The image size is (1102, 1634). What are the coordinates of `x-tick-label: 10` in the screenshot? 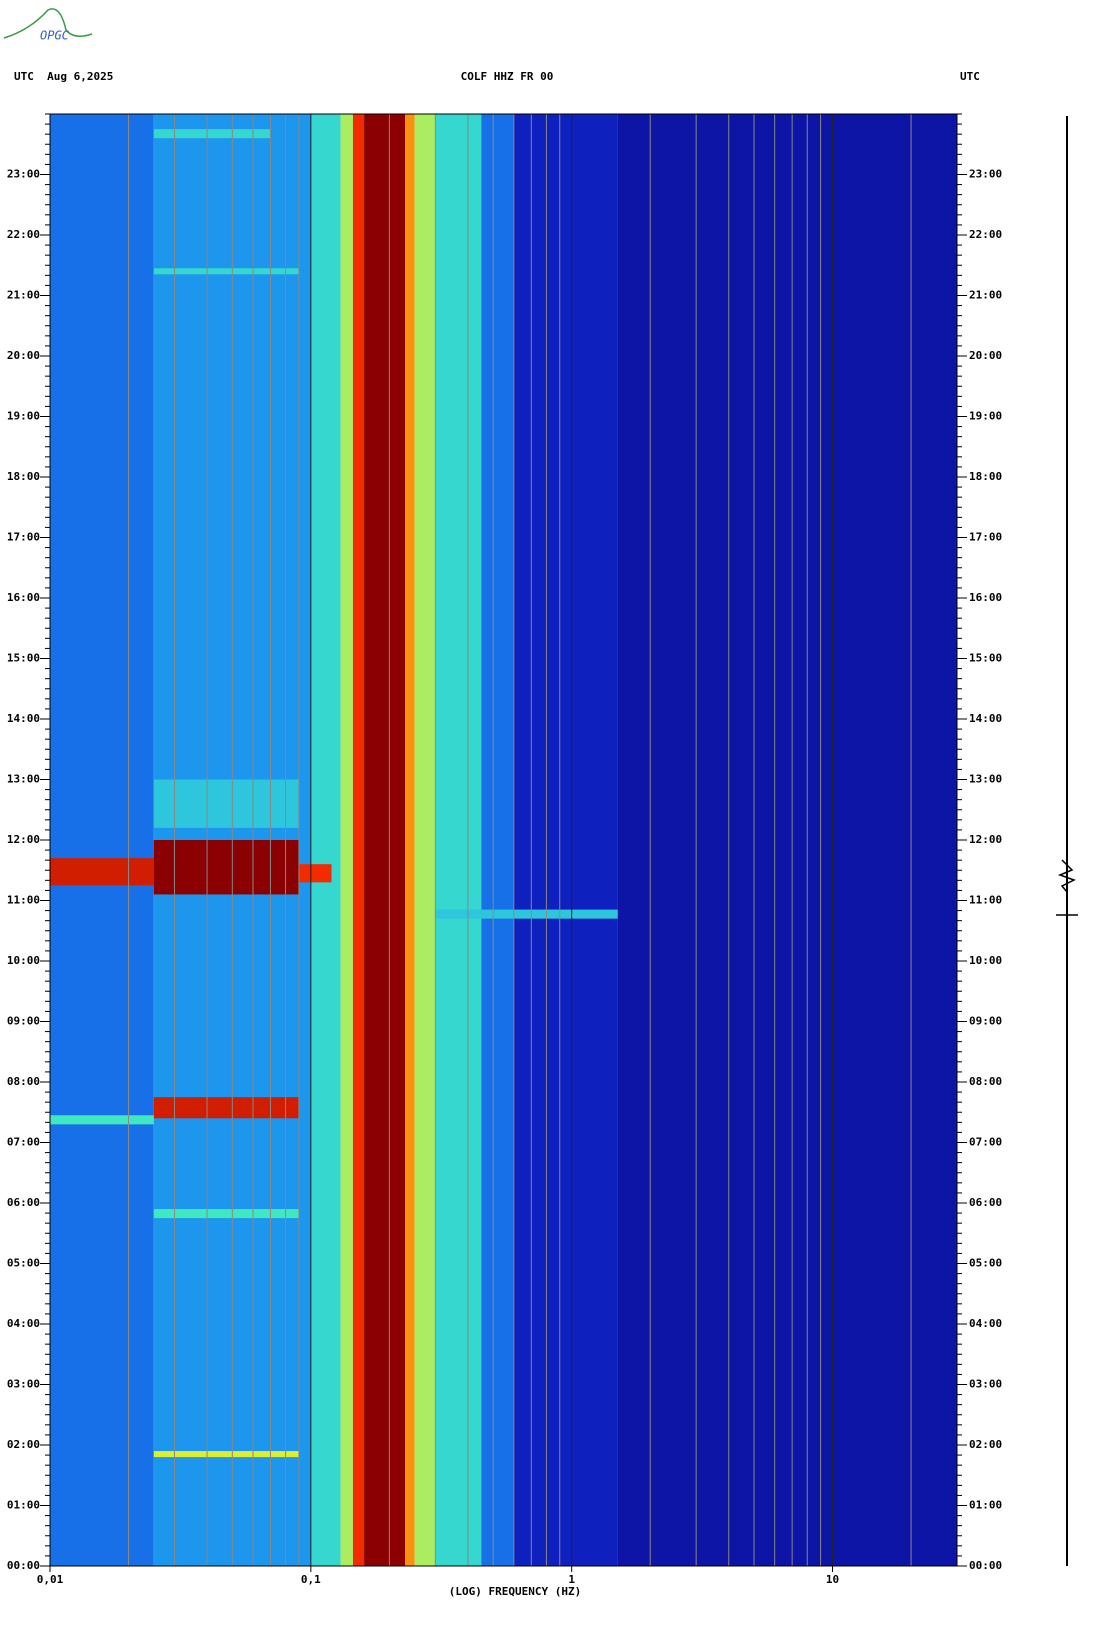 It's located at (832, 1579).